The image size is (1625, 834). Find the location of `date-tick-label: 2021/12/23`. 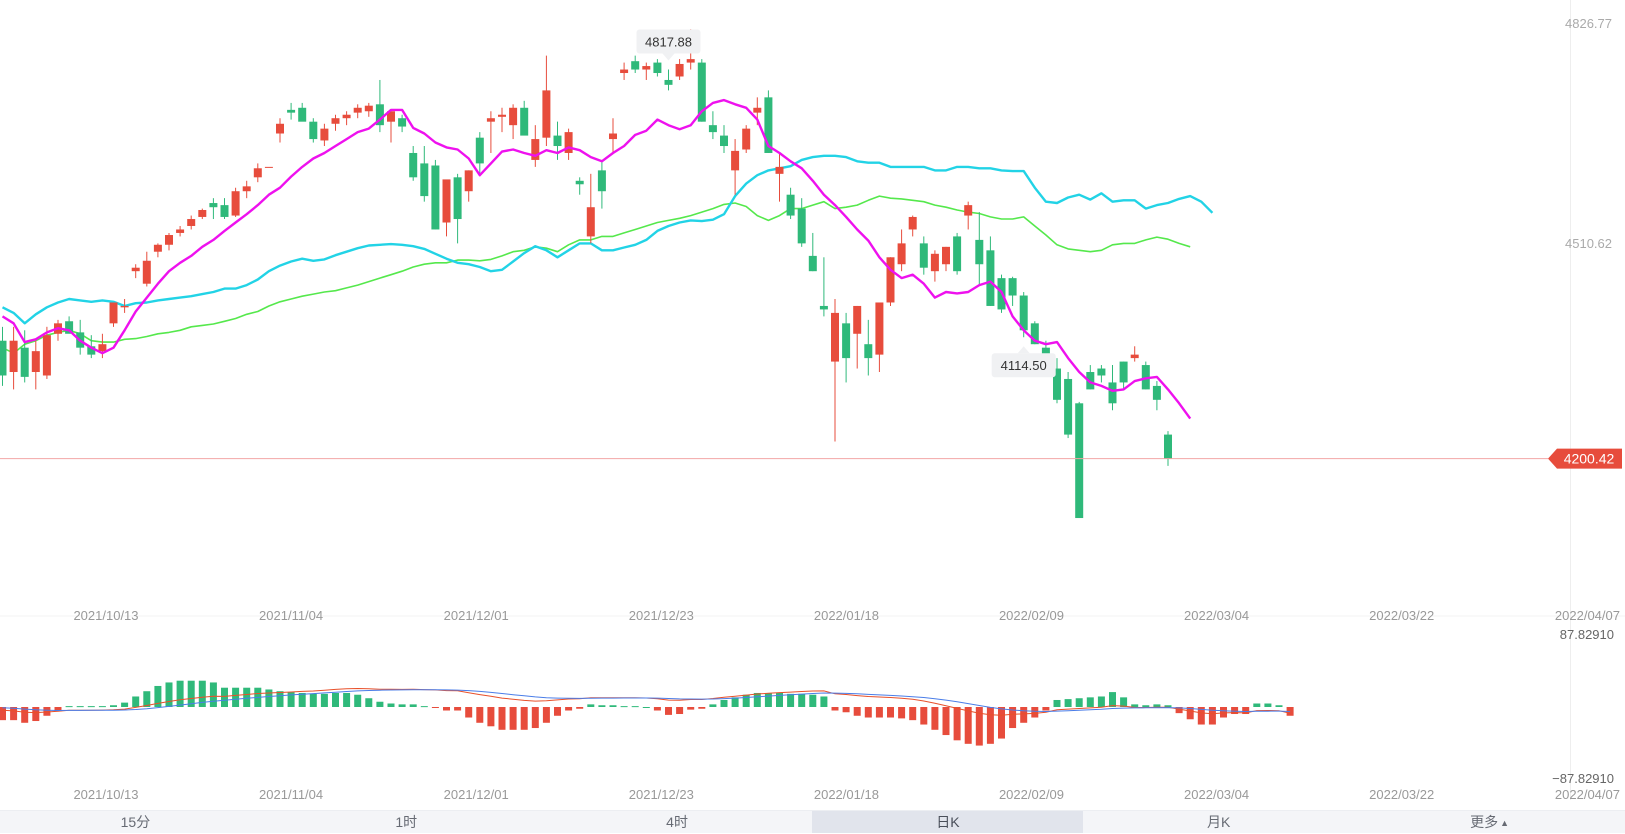

date-tick-label: 2021/12/23 is located at coordinates (661, 615).